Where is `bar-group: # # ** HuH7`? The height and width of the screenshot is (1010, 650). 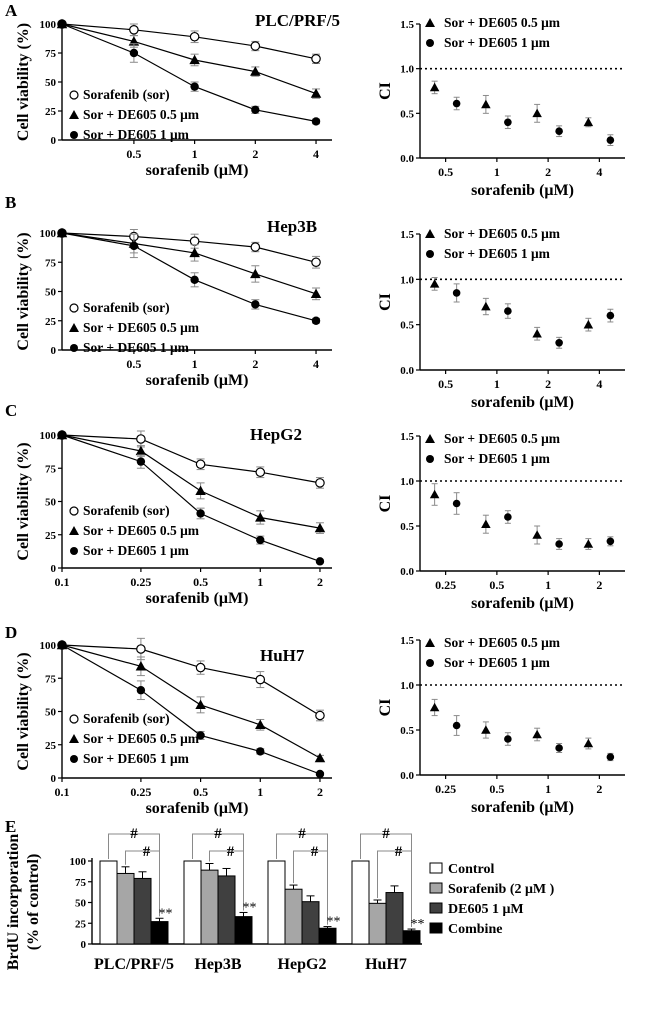 bar-group: # # ** HuH7 is located at coordinates (388, 899).